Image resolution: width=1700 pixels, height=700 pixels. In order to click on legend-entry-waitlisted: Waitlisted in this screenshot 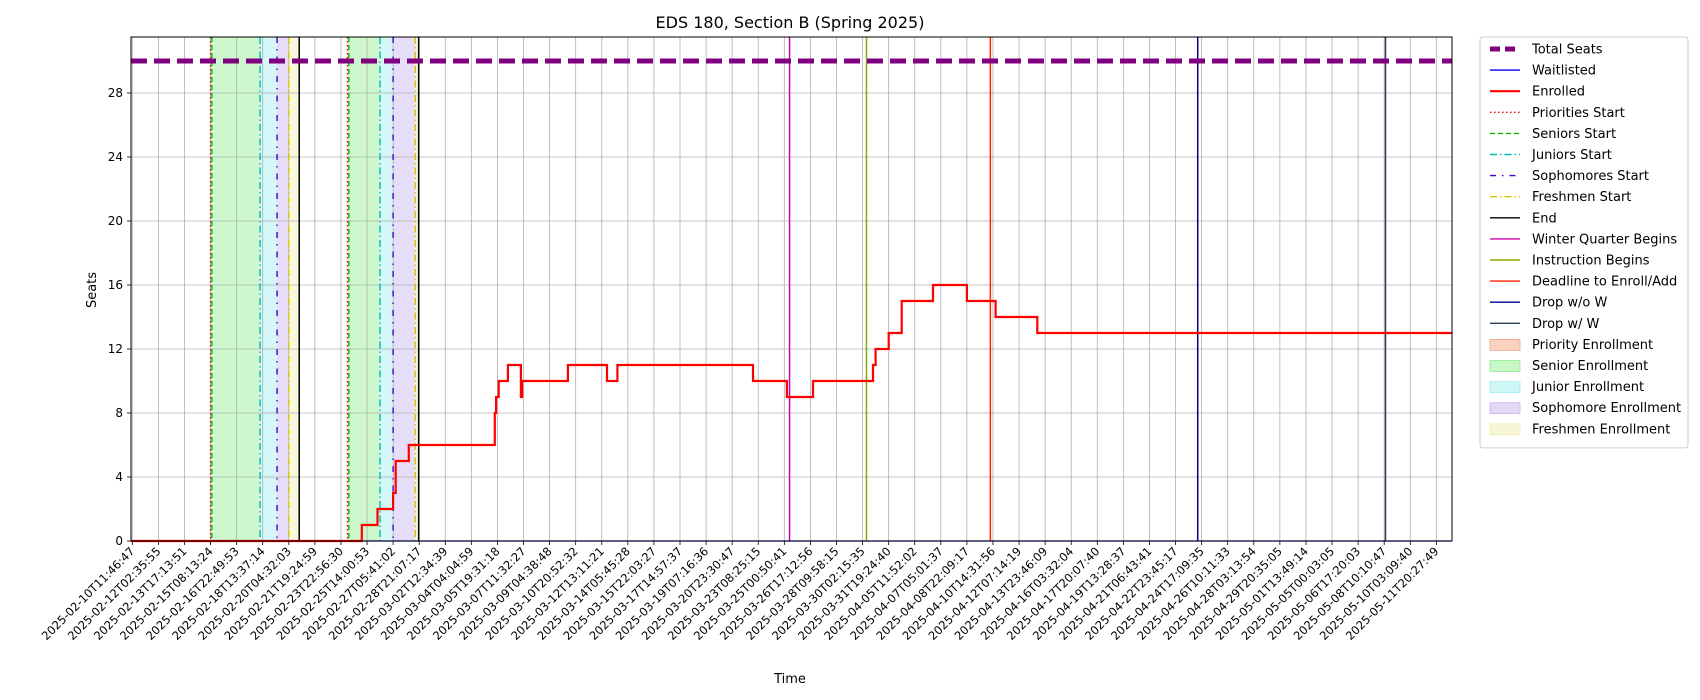, I will do `click(1543, 71)`.